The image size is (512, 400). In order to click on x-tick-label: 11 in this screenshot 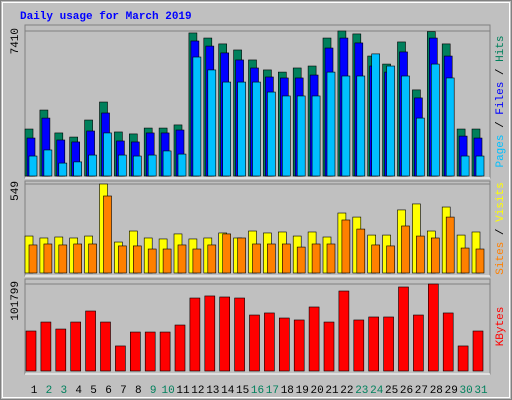, I will do `click(183, 391)`.